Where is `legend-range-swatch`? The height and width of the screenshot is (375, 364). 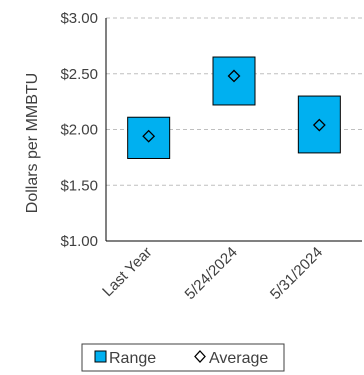 legend-range-swatch is located at coordinates (100, 356).